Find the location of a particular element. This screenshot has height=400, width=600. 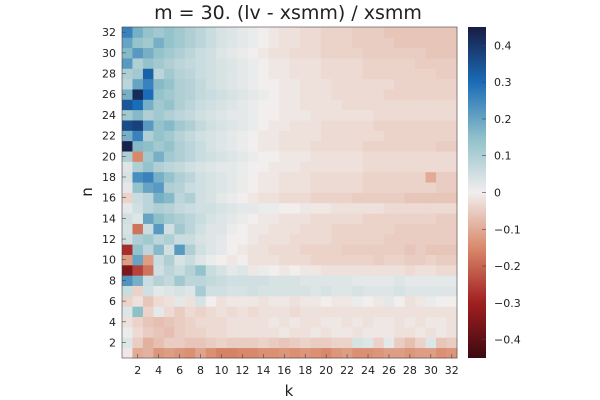

y-tick-label: 20 is located at coordinates (109, 156).